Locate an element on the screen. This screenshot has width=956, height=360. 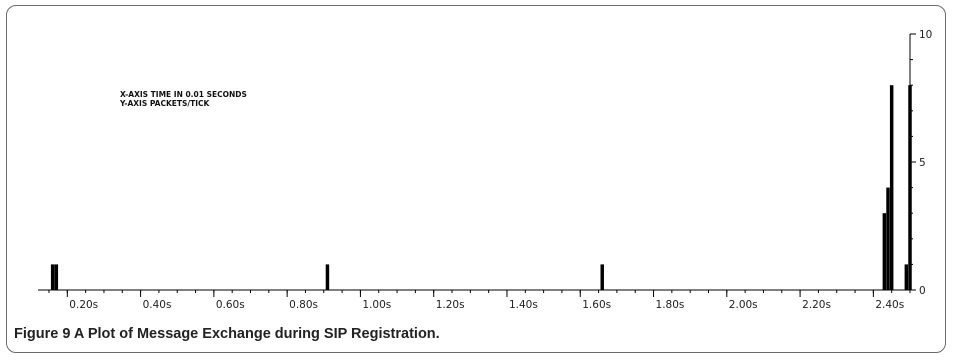
x-tick-label: 0.60s is located at coordinates (230, 305).